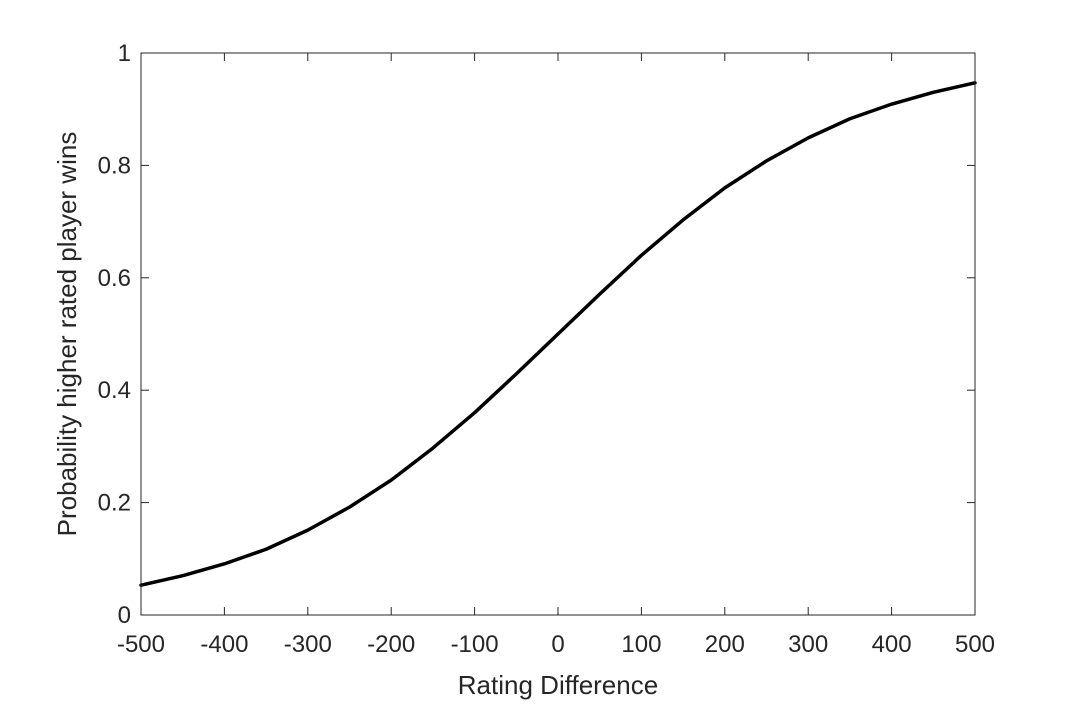 This screenshot has height=707, width=1078. What do you see at coordinates (141, 644) in the screenshot?
I see `x-tick-label: -500` at bounding box center [141, 644].